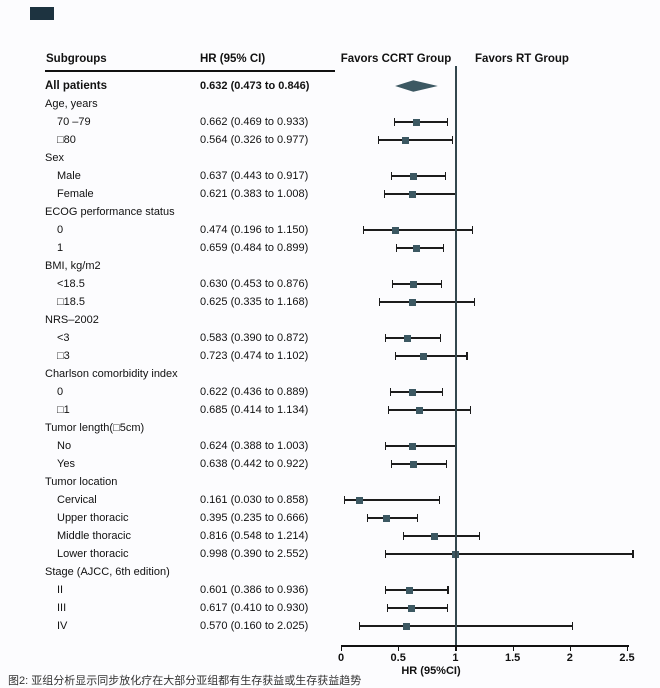 The height and width of the screenshot is (688, 660). Describe the element at coordinates (190, 71) in the screenshot. I see `header-underline` at that location.